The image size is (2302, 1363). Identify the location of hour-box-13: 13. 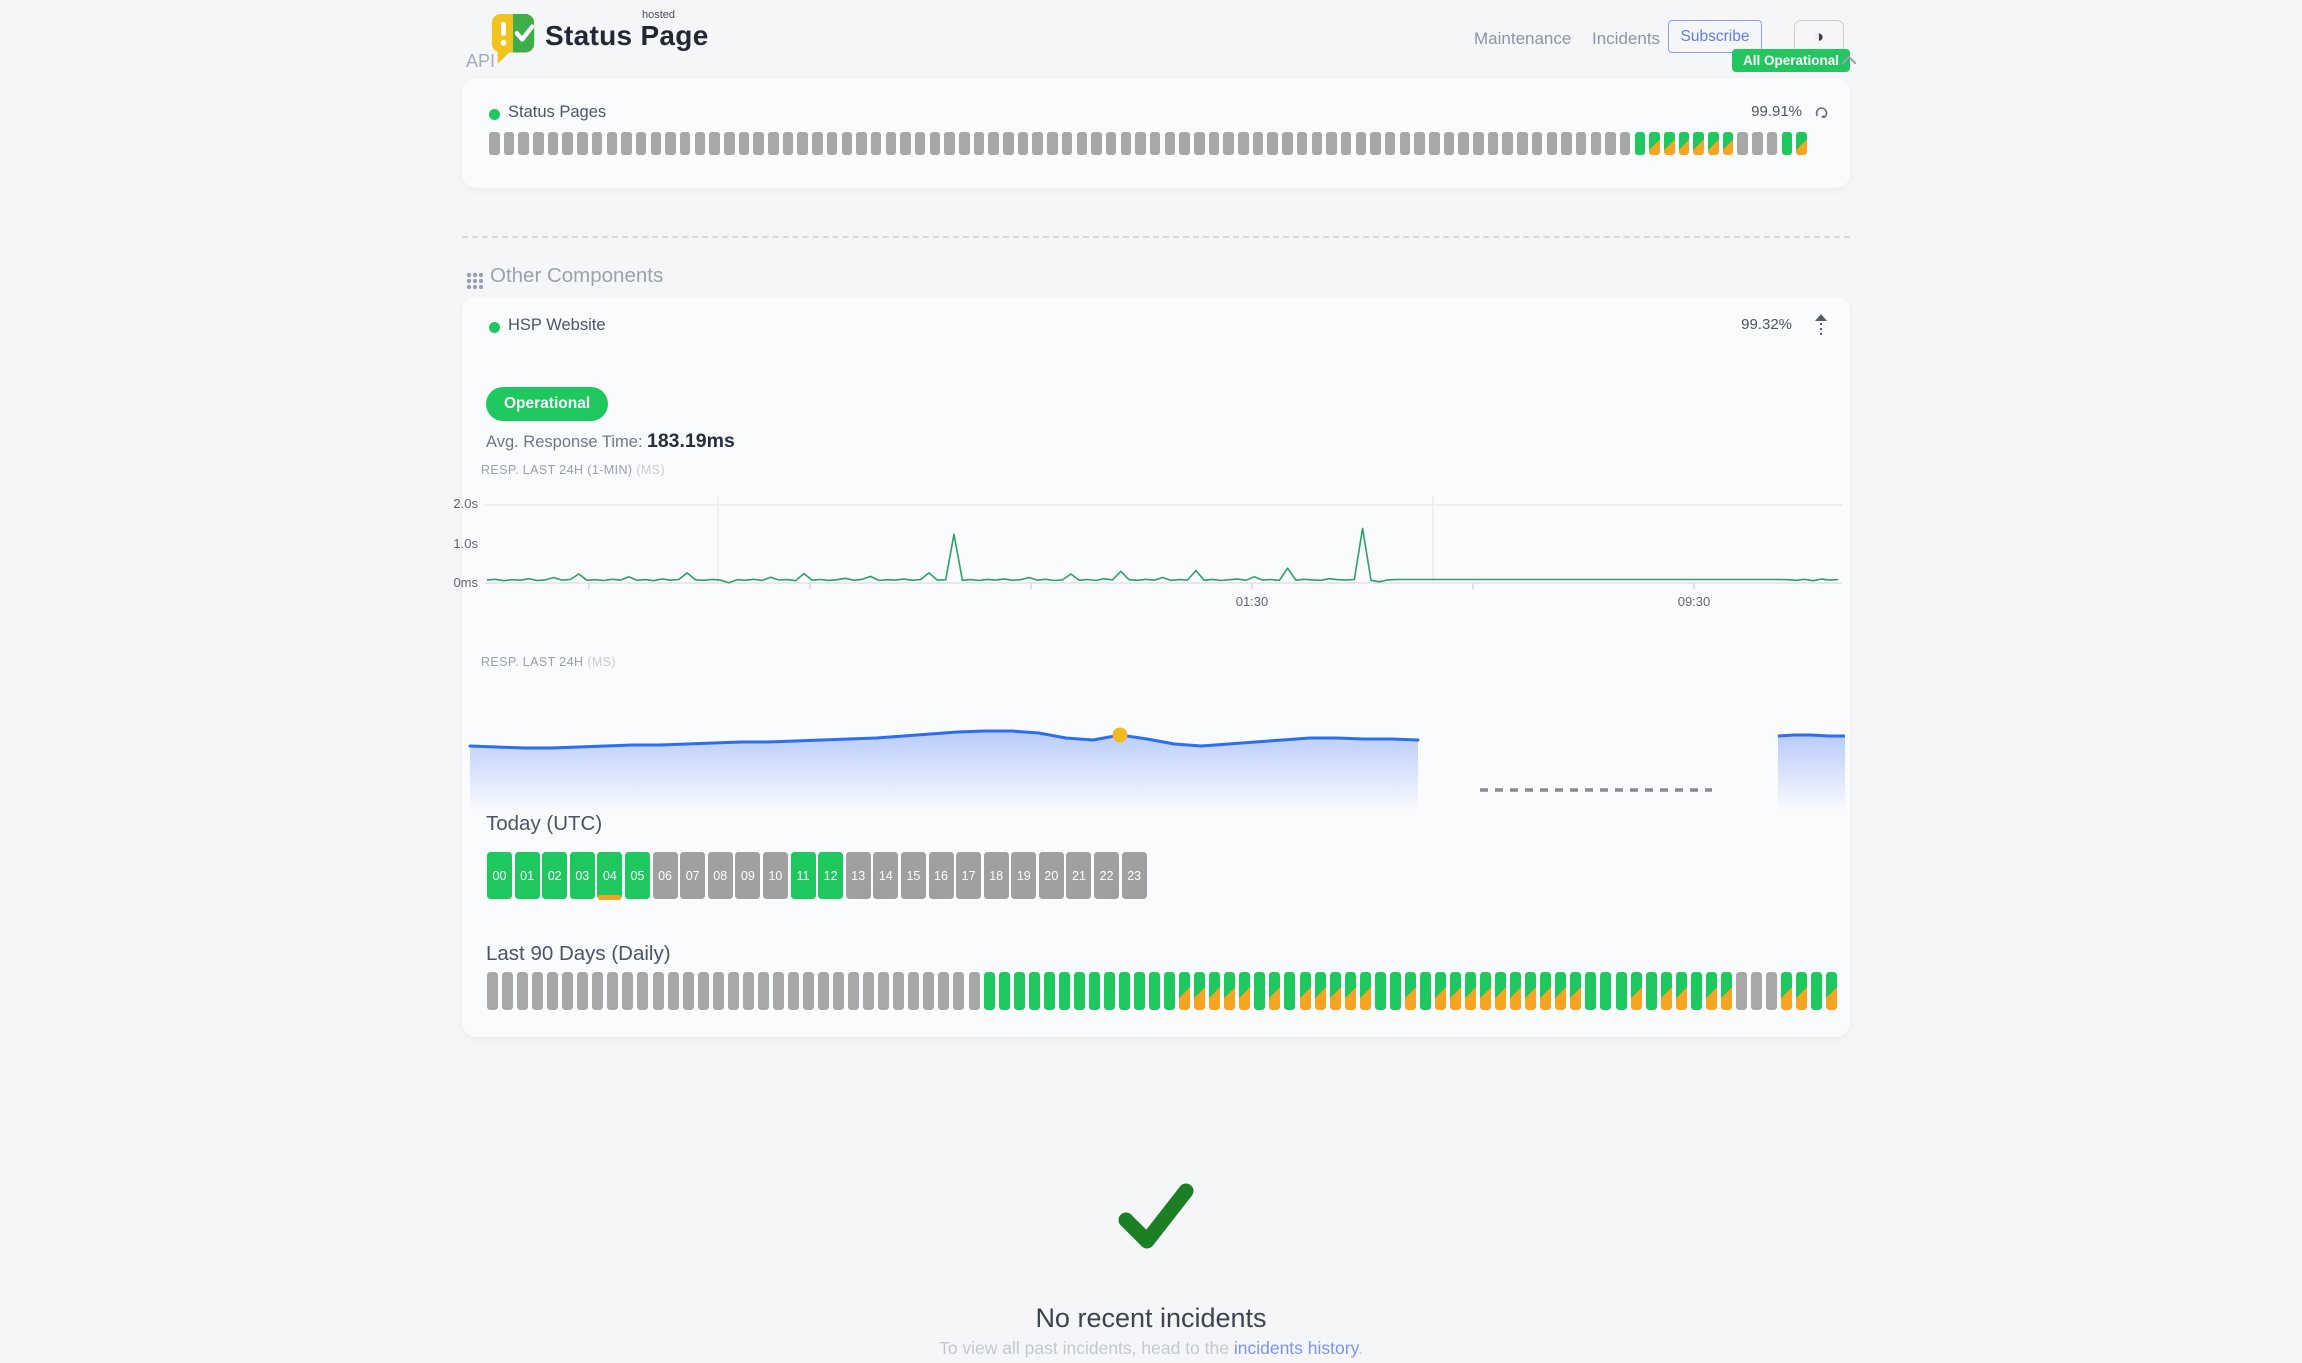
(858, 875).